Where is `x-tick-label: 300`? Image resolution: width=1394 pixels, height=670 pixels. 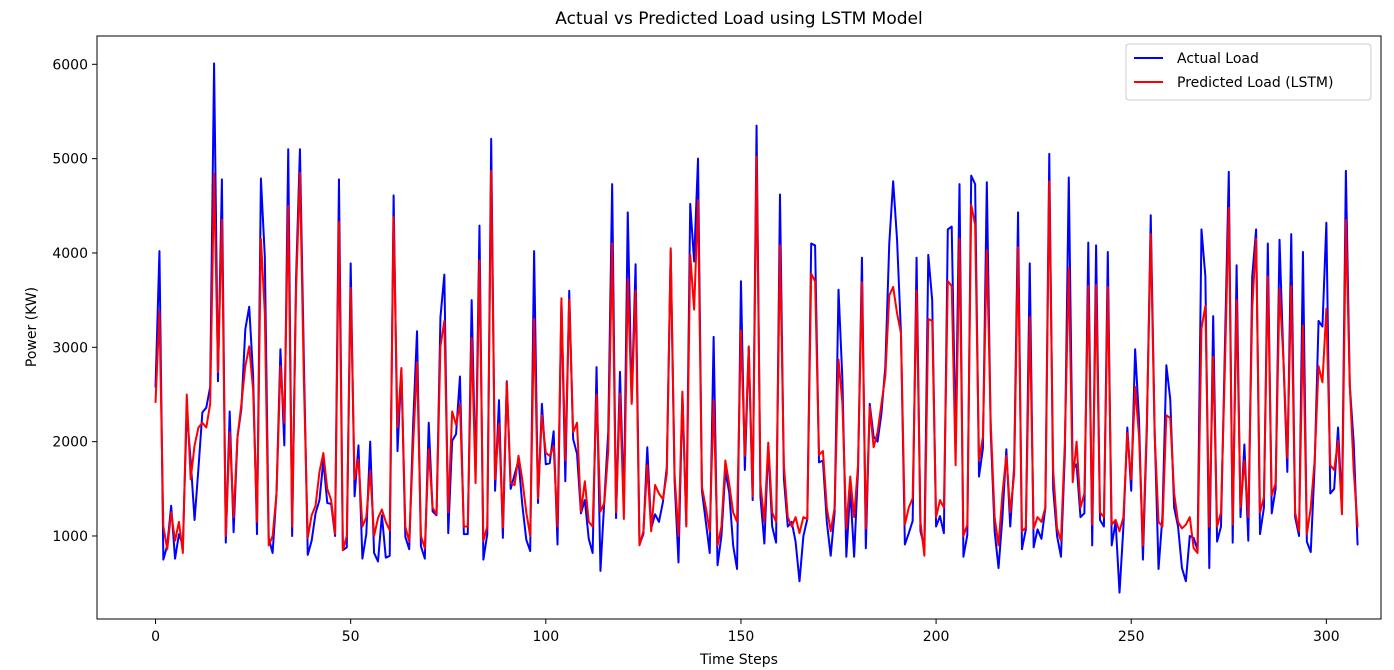
x-tick-label: 300 is located at coordinates (1326, 637).